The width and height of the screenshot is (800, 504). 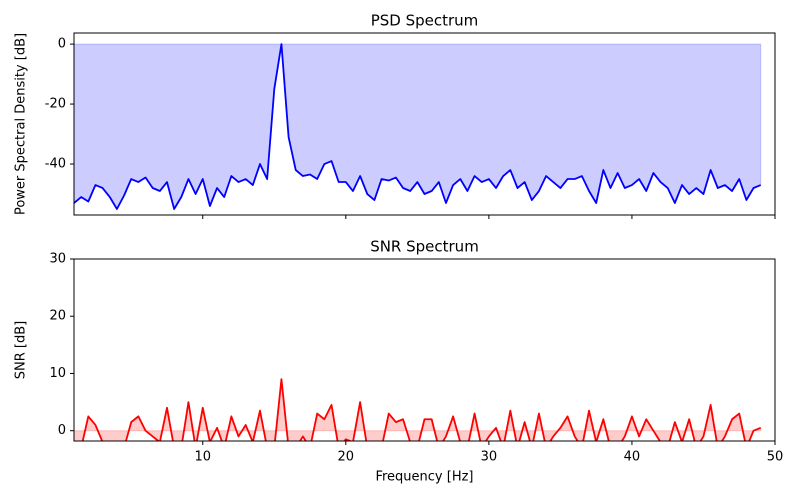 What do you see at coordinates (421, 409) in the screenshot?
I see `line` at bounding box center [421, 409].